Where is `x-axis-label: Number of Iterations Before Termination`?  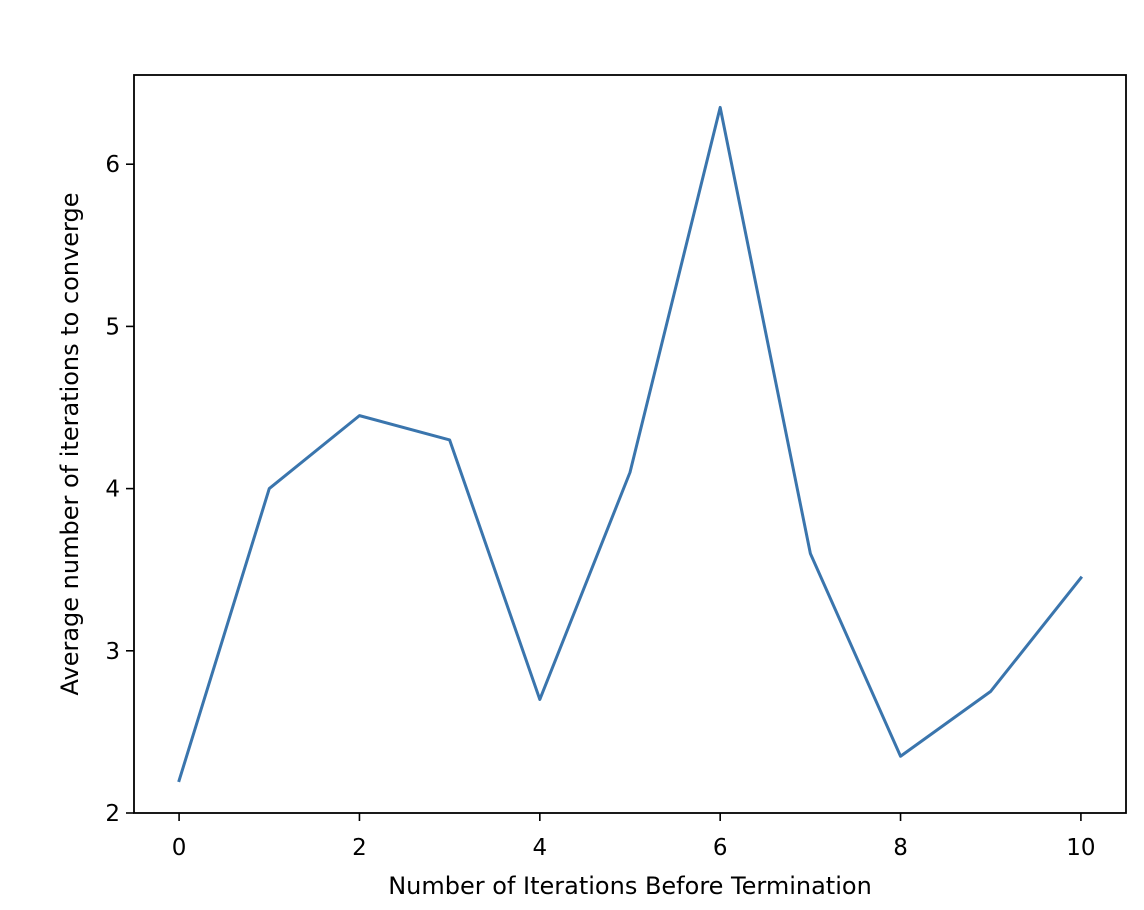
x-axis-label: Number of Iterations Before Termination is located at coordinates (630, 886).